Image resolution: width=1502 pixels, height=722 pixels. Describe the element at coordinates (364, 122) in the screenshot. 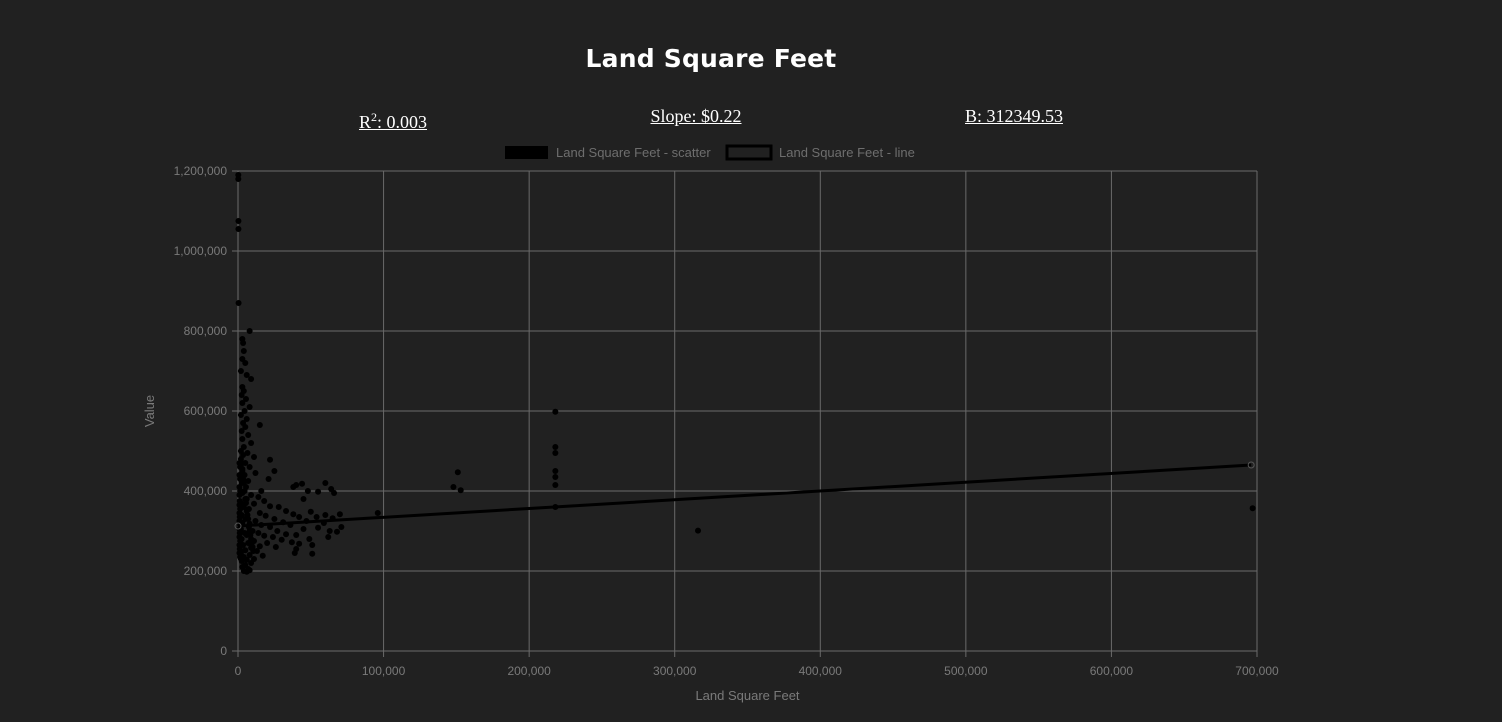

I see `r-squared-label: R` at that location.